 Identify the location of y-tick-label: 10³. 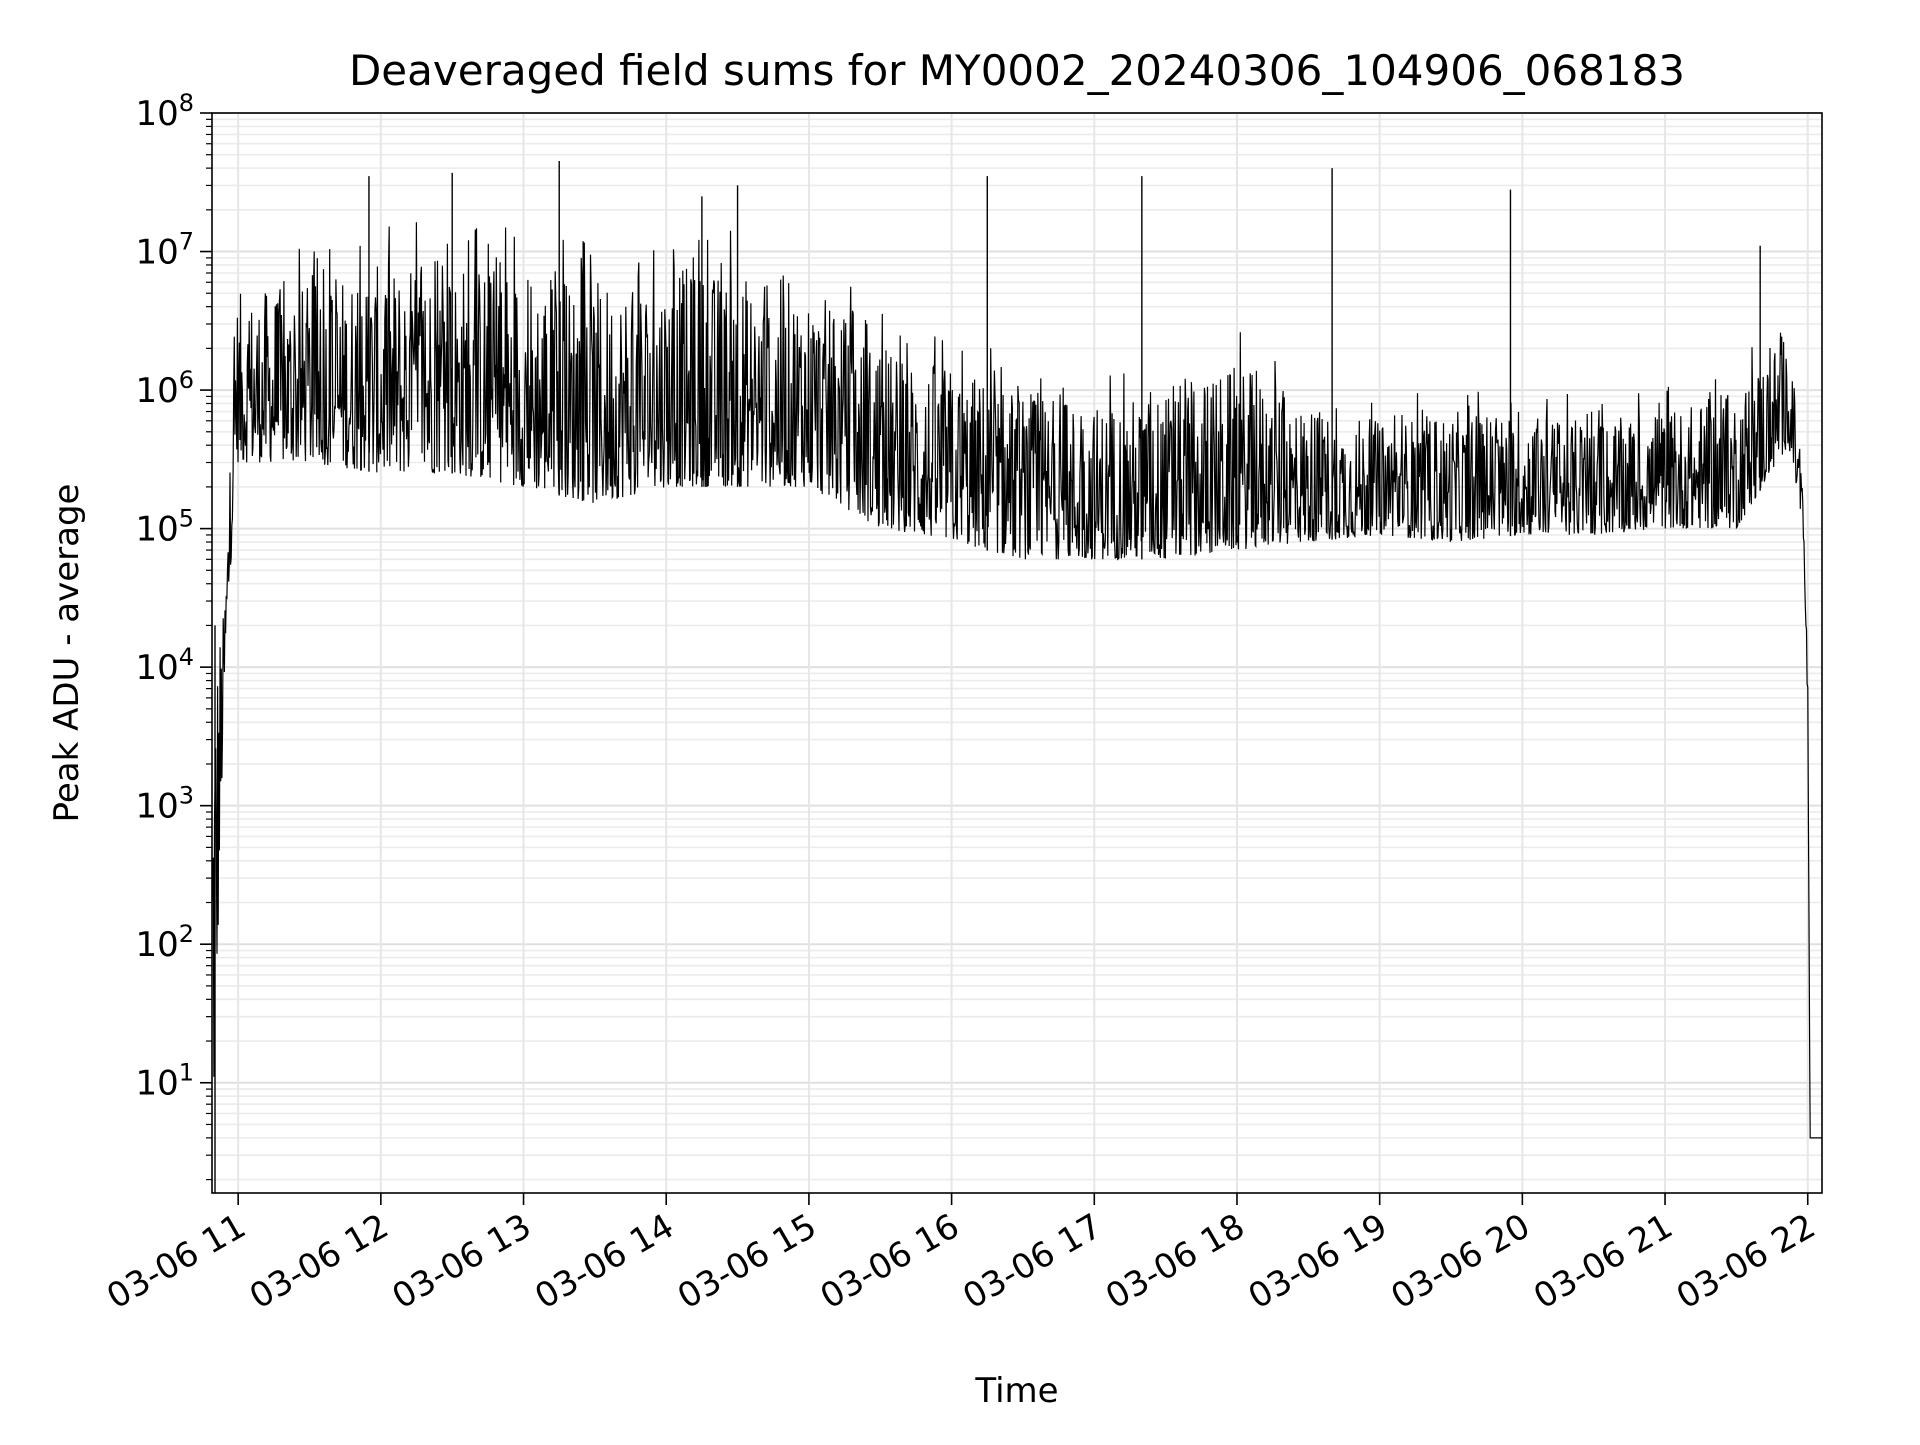
(164, 804).